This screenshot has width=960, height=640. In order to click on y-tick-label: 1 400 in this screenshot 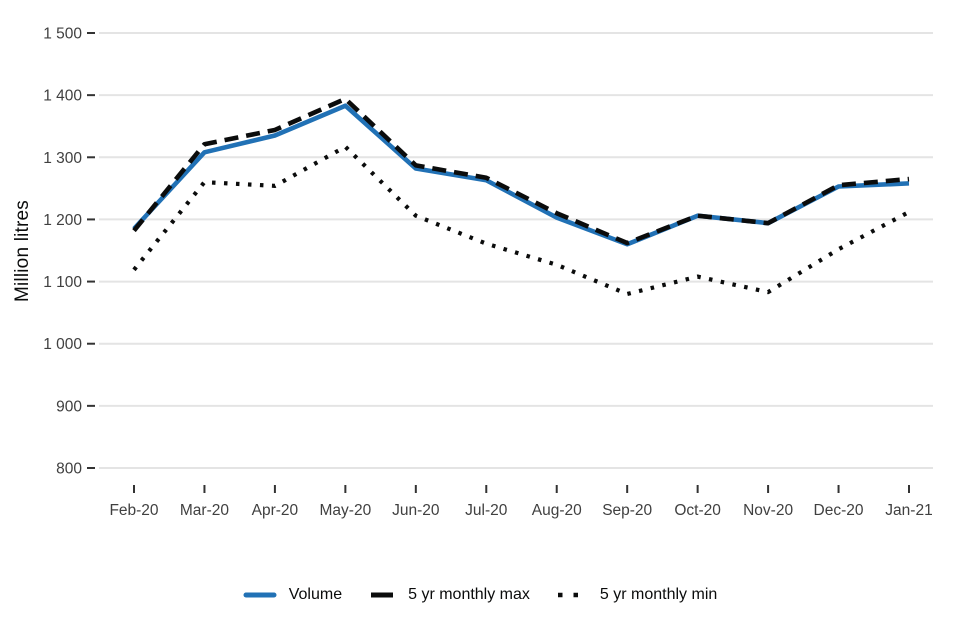, I will do `click(62, 96)`.